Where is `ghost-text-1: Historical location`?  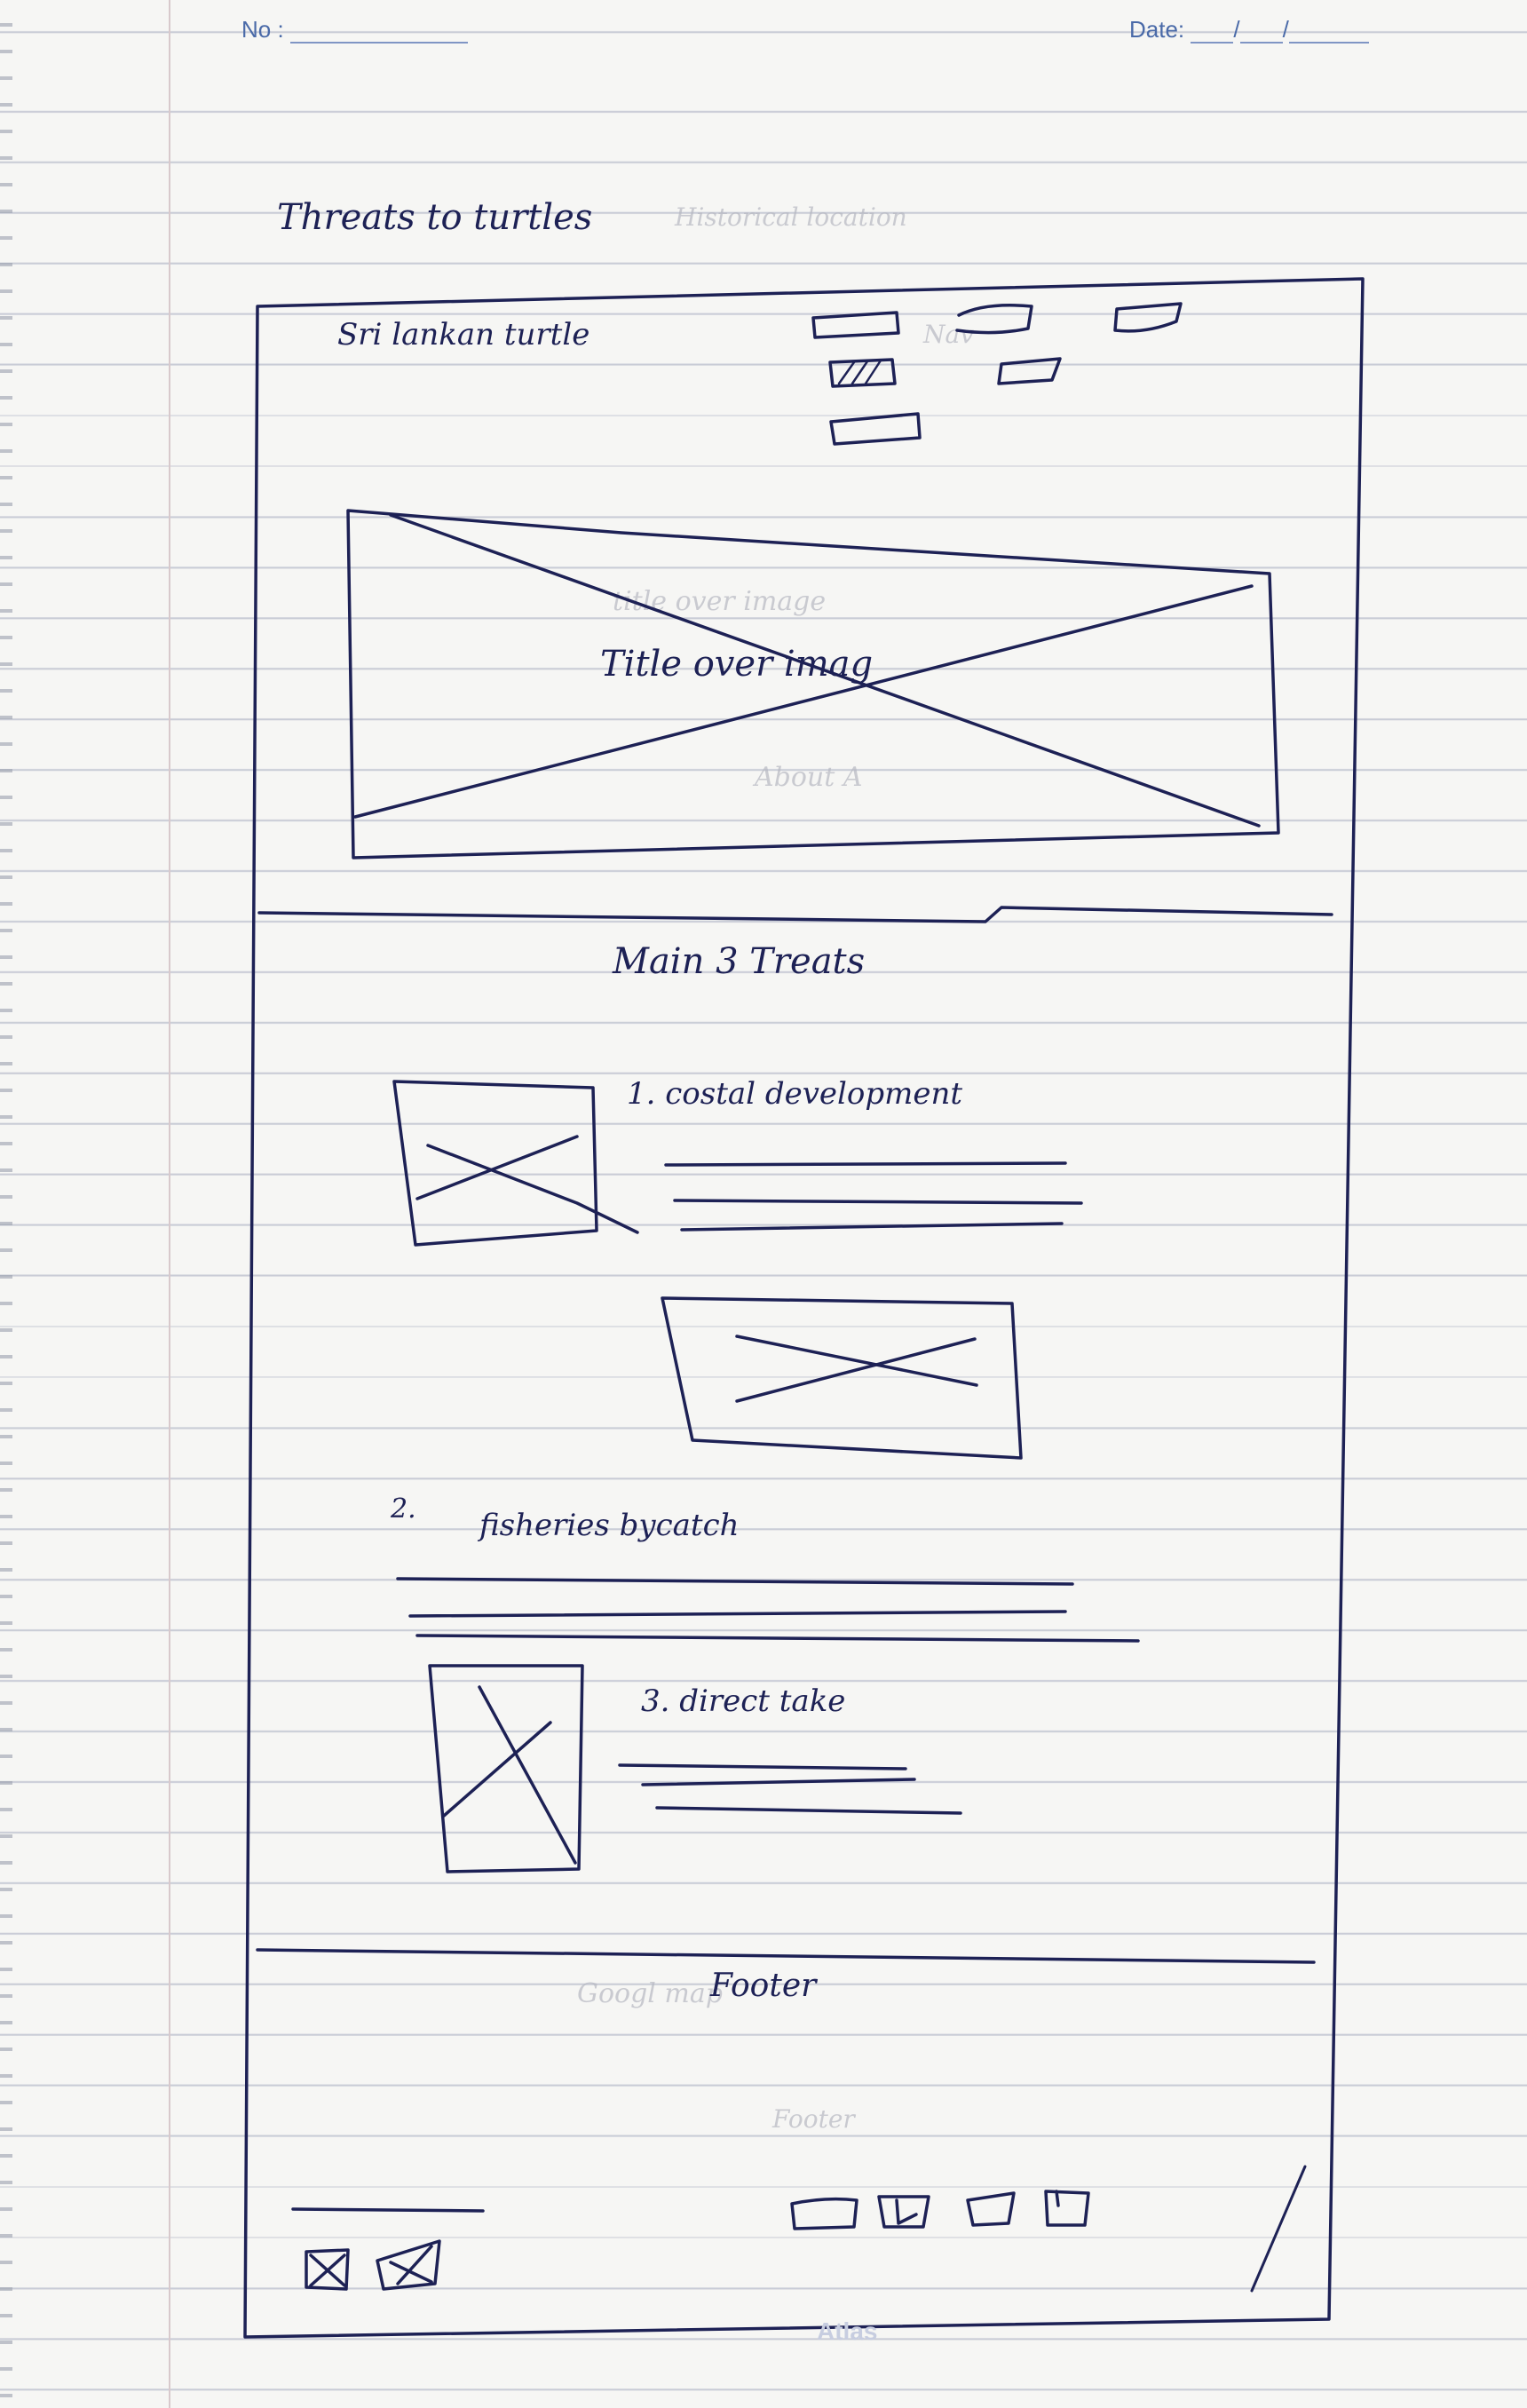
ghost-text-1: Historical location is located at coordinates (791, 217).